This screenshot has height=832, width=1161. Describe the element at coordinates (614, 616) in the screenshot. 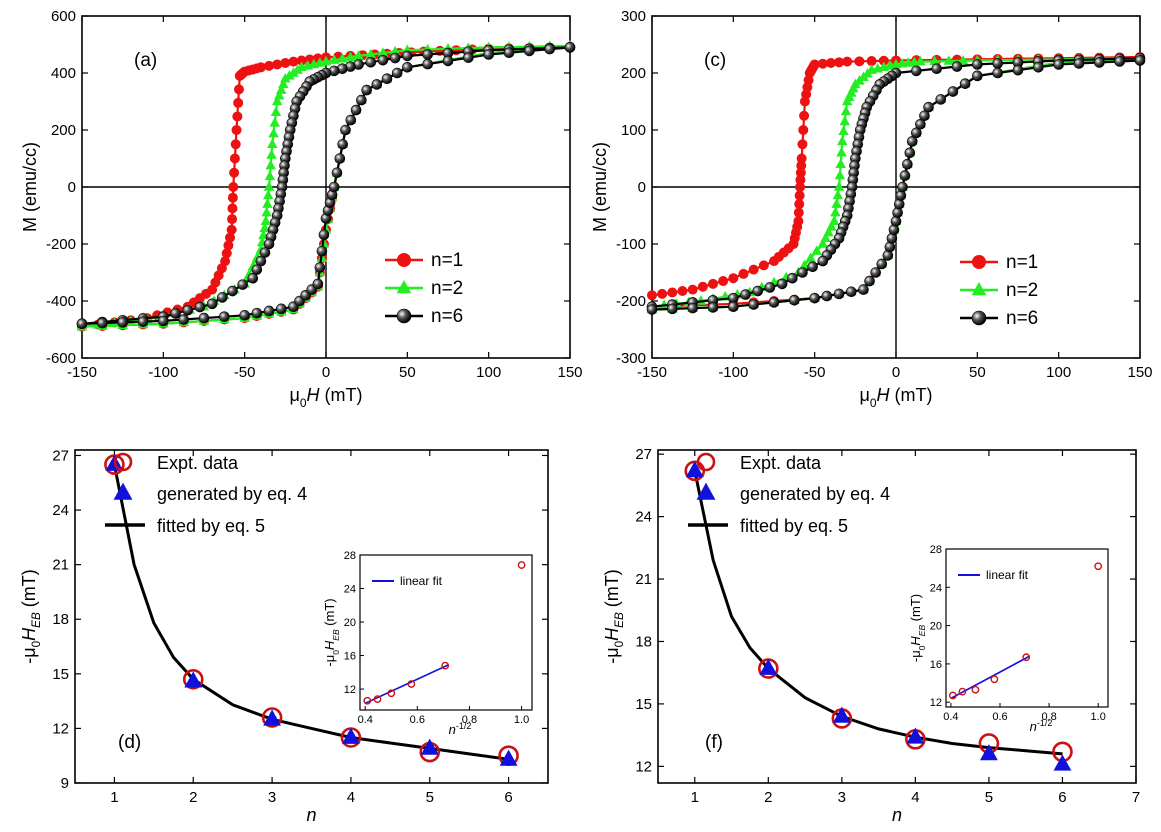

I see `y-axis-label: -μ0HEB (mT)` at that location.